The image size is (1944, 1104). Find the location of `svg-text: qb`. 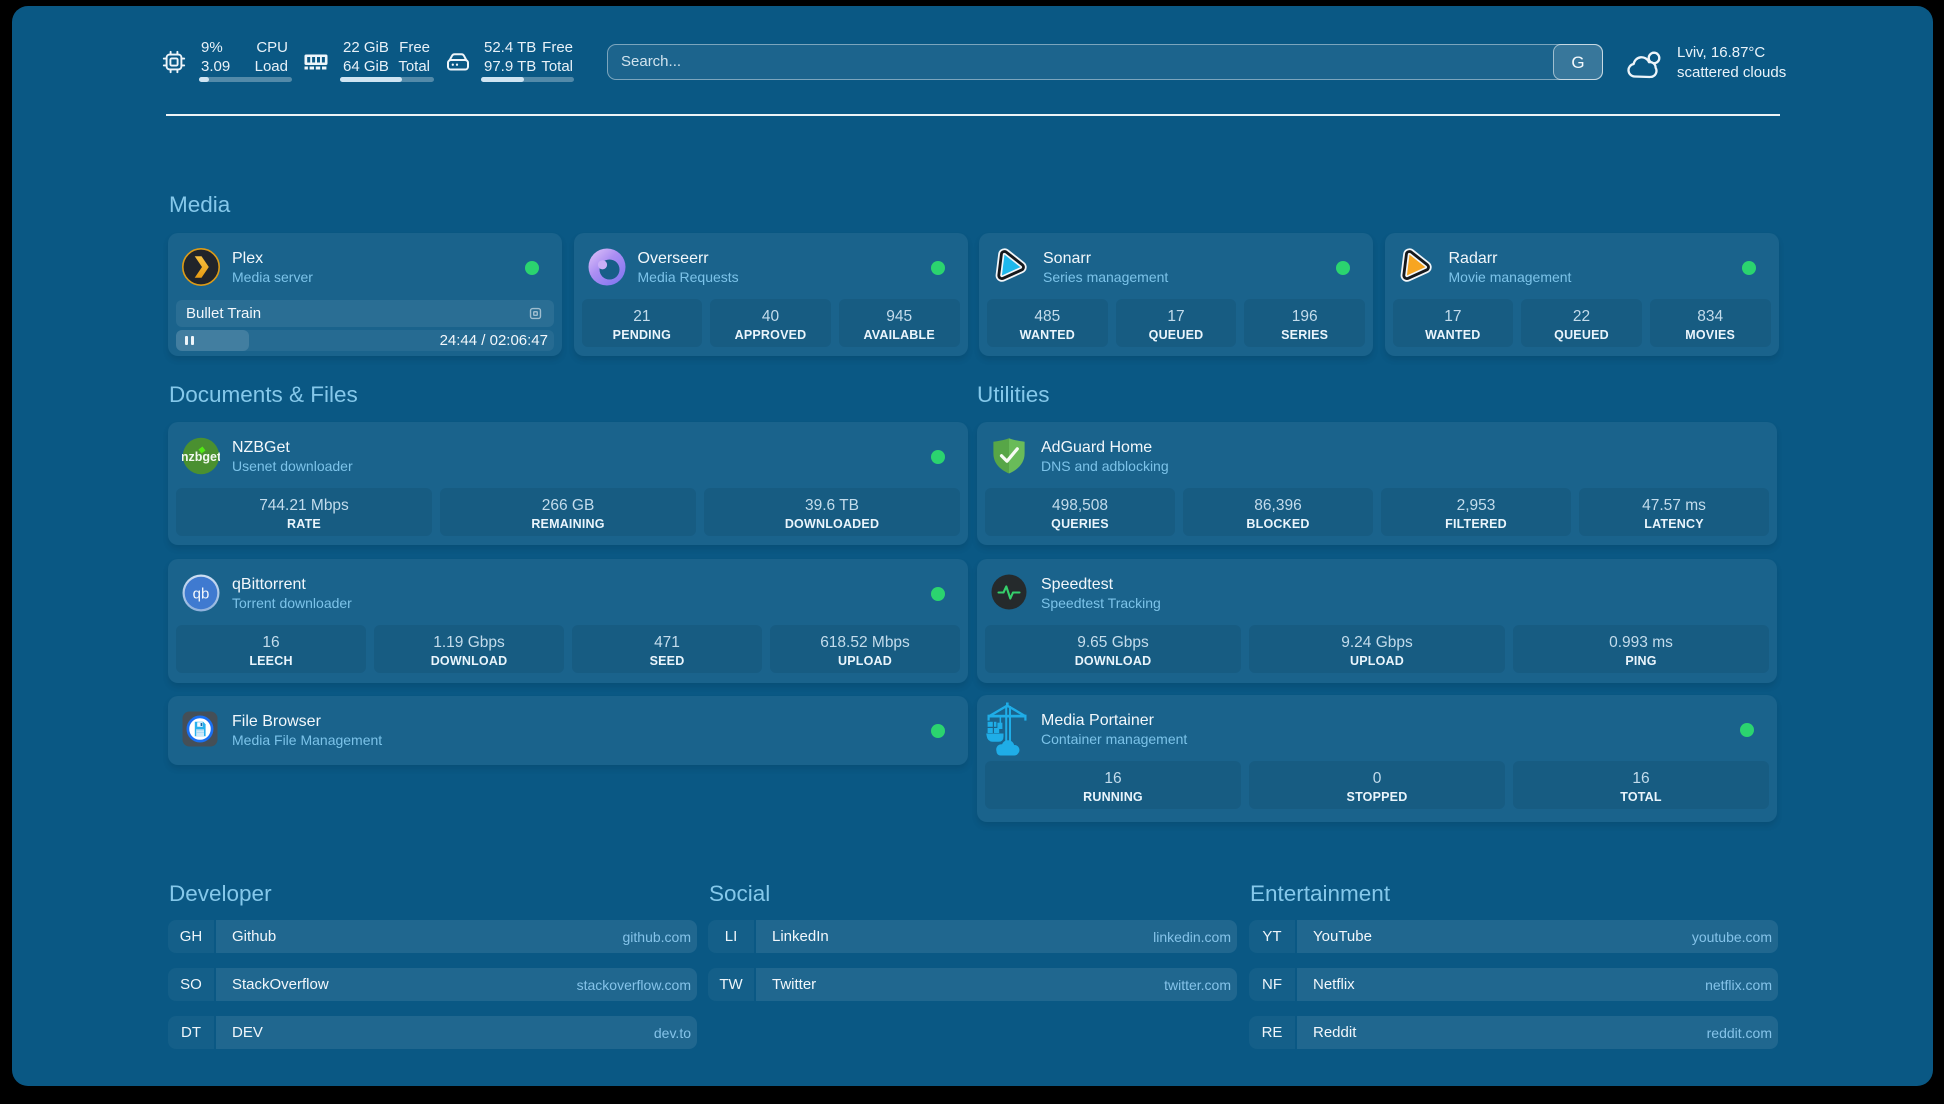

svg-text: qb is located at coordinates (201, 594).